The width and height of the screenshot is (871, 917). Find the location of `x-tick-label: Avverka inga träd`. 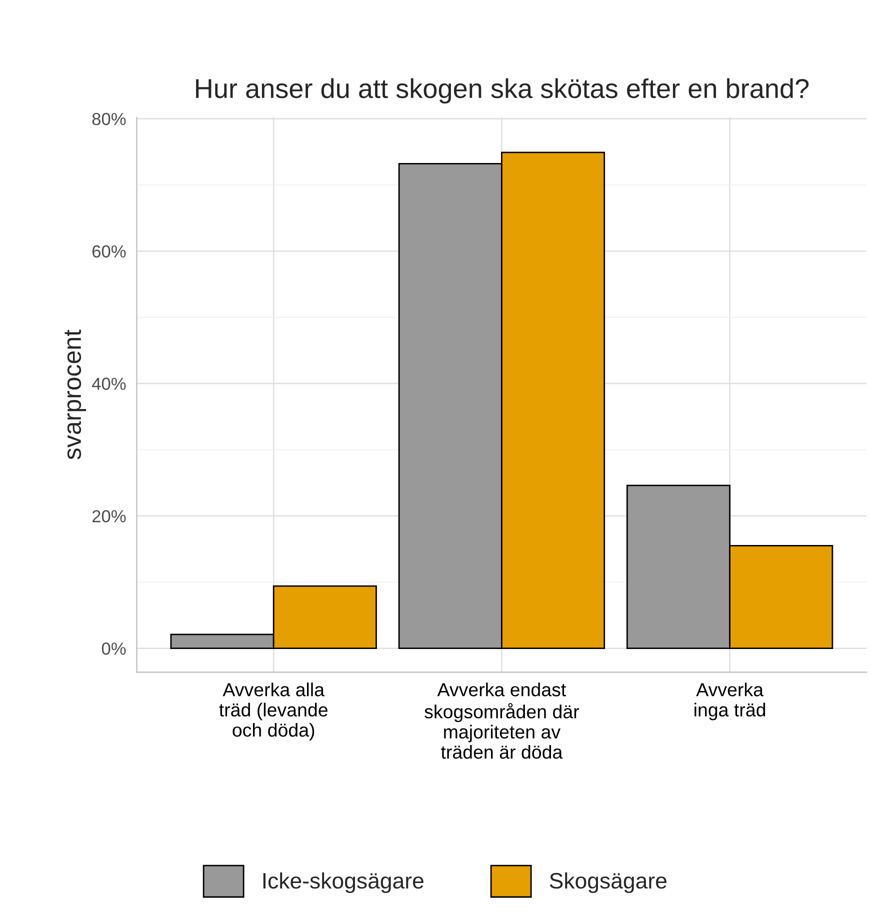

x-tick-label: Avverka inga träd is located at coordinates (730, 701).